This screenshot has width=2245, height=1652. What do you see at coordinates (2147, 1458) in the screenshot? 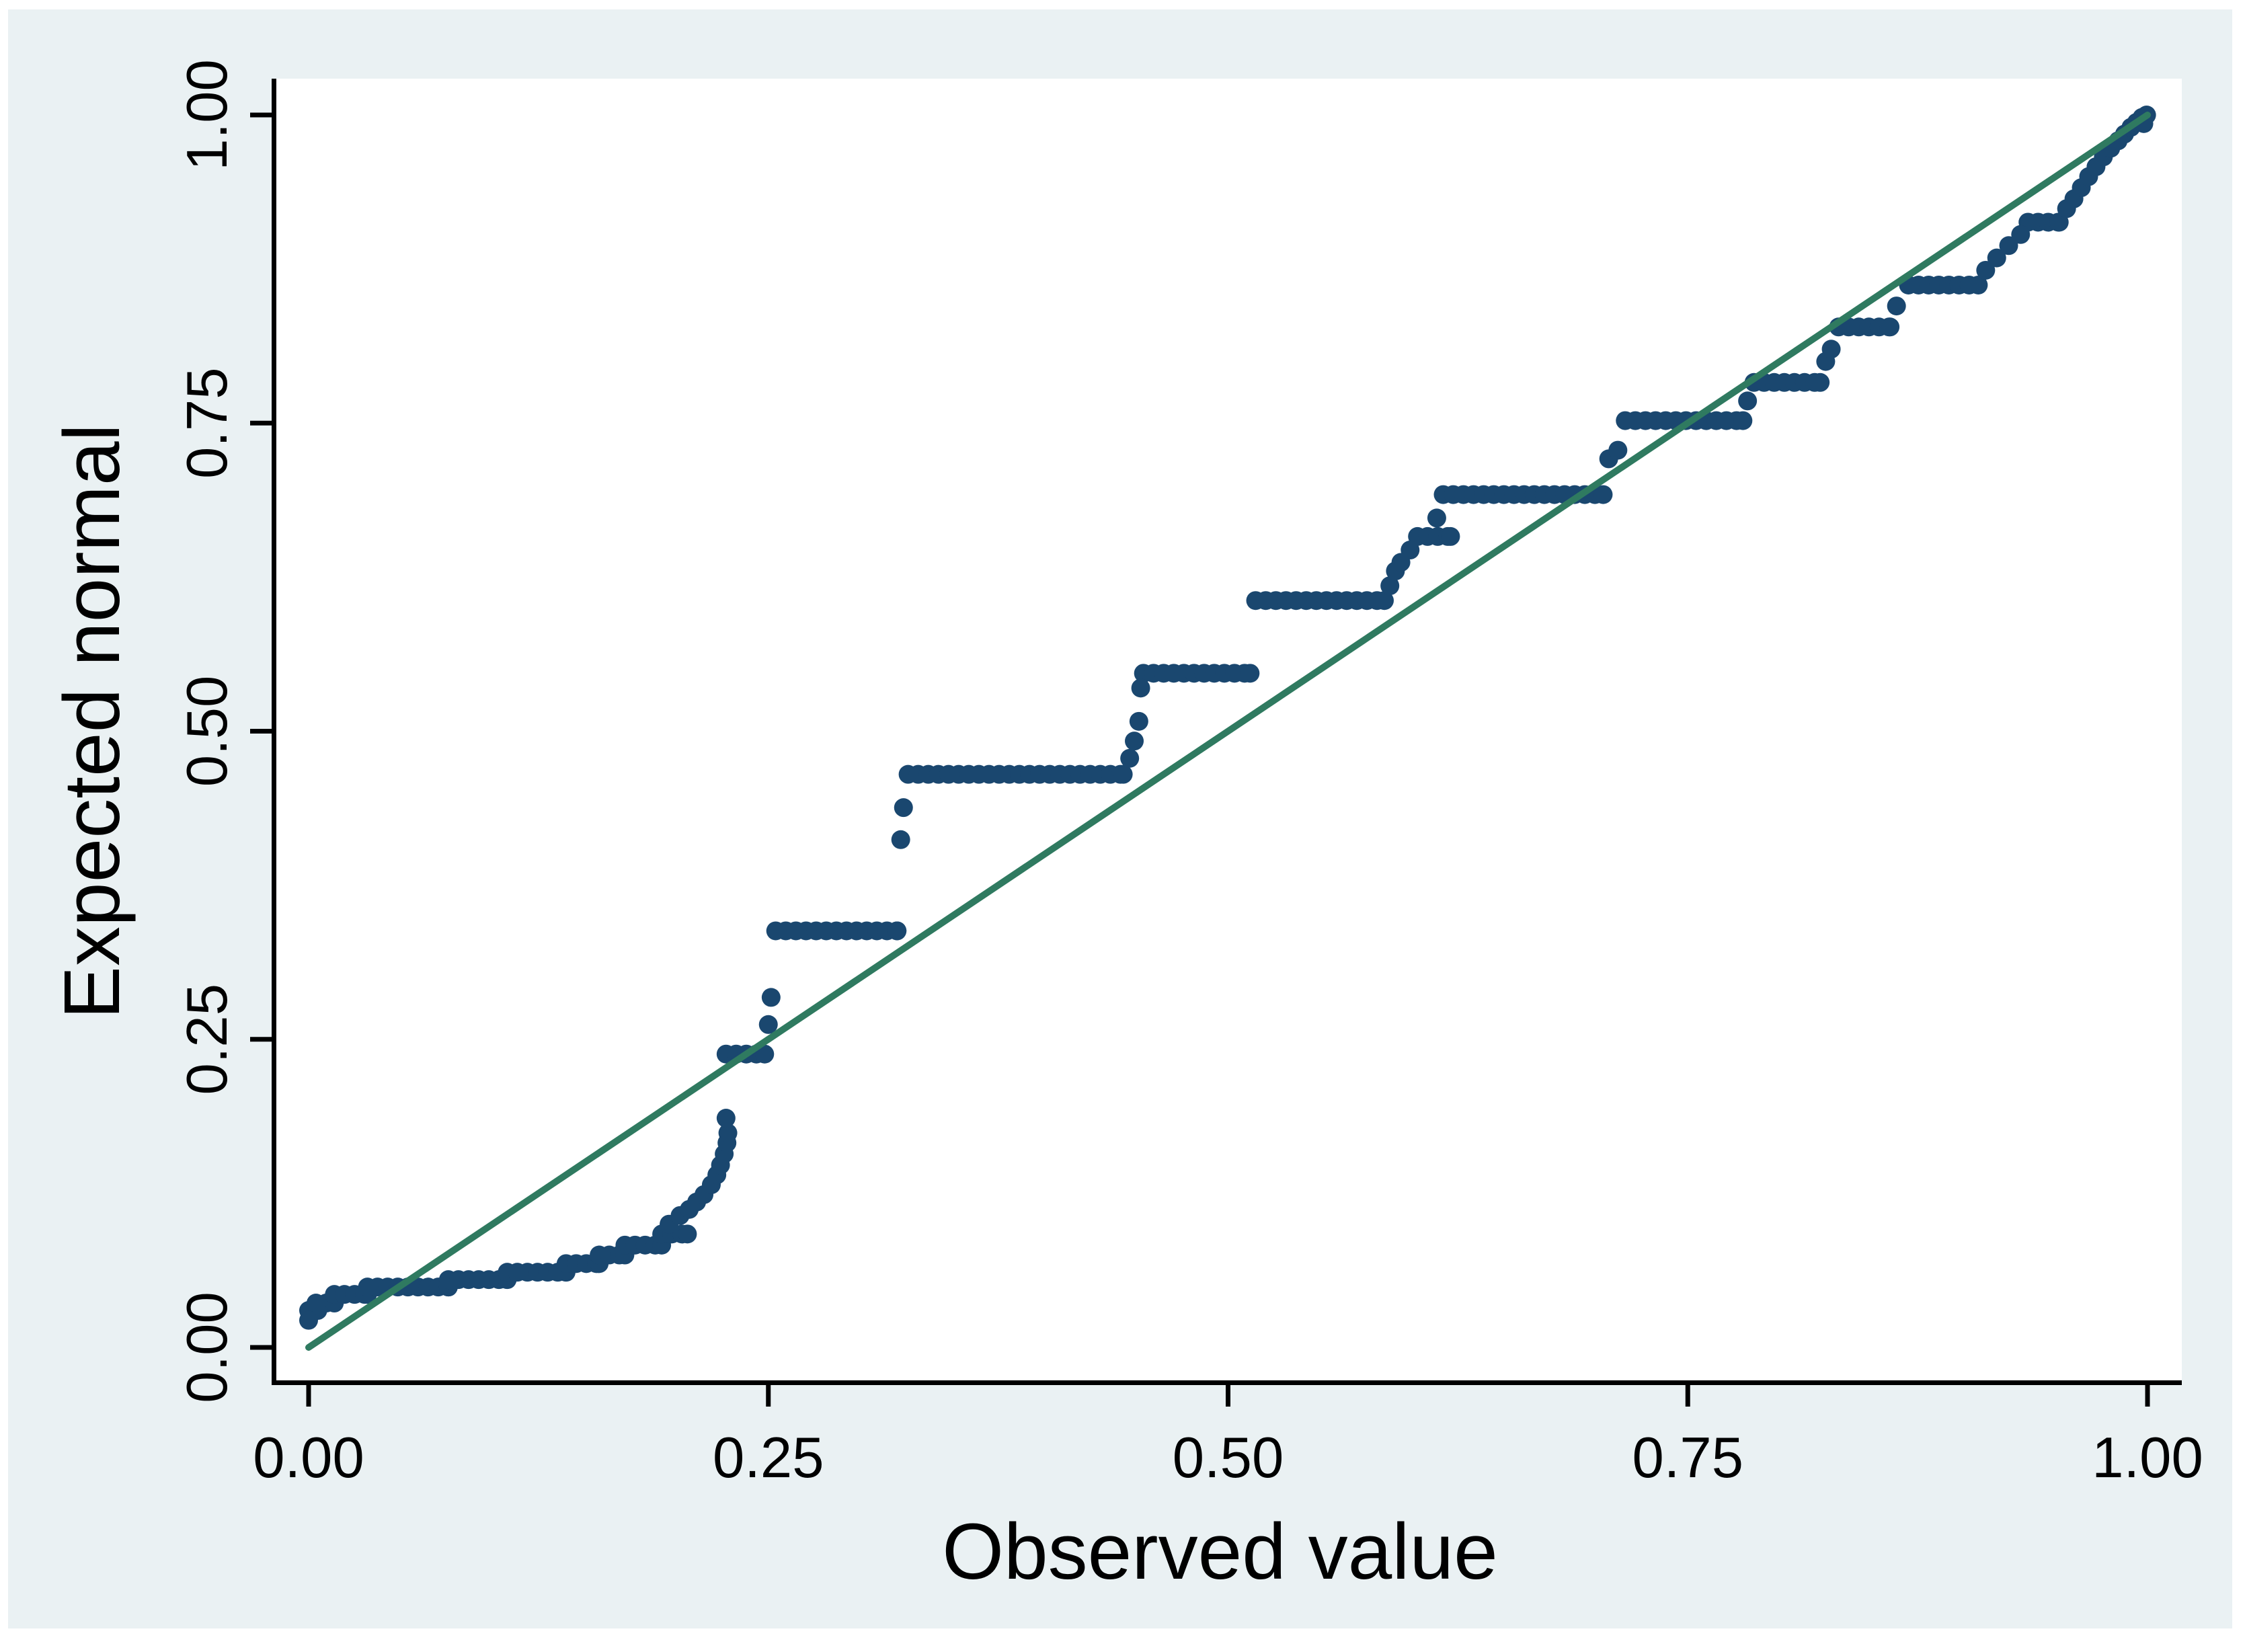
I see `x-tick-label: 1.00` at bounding box center [2147, 1458].